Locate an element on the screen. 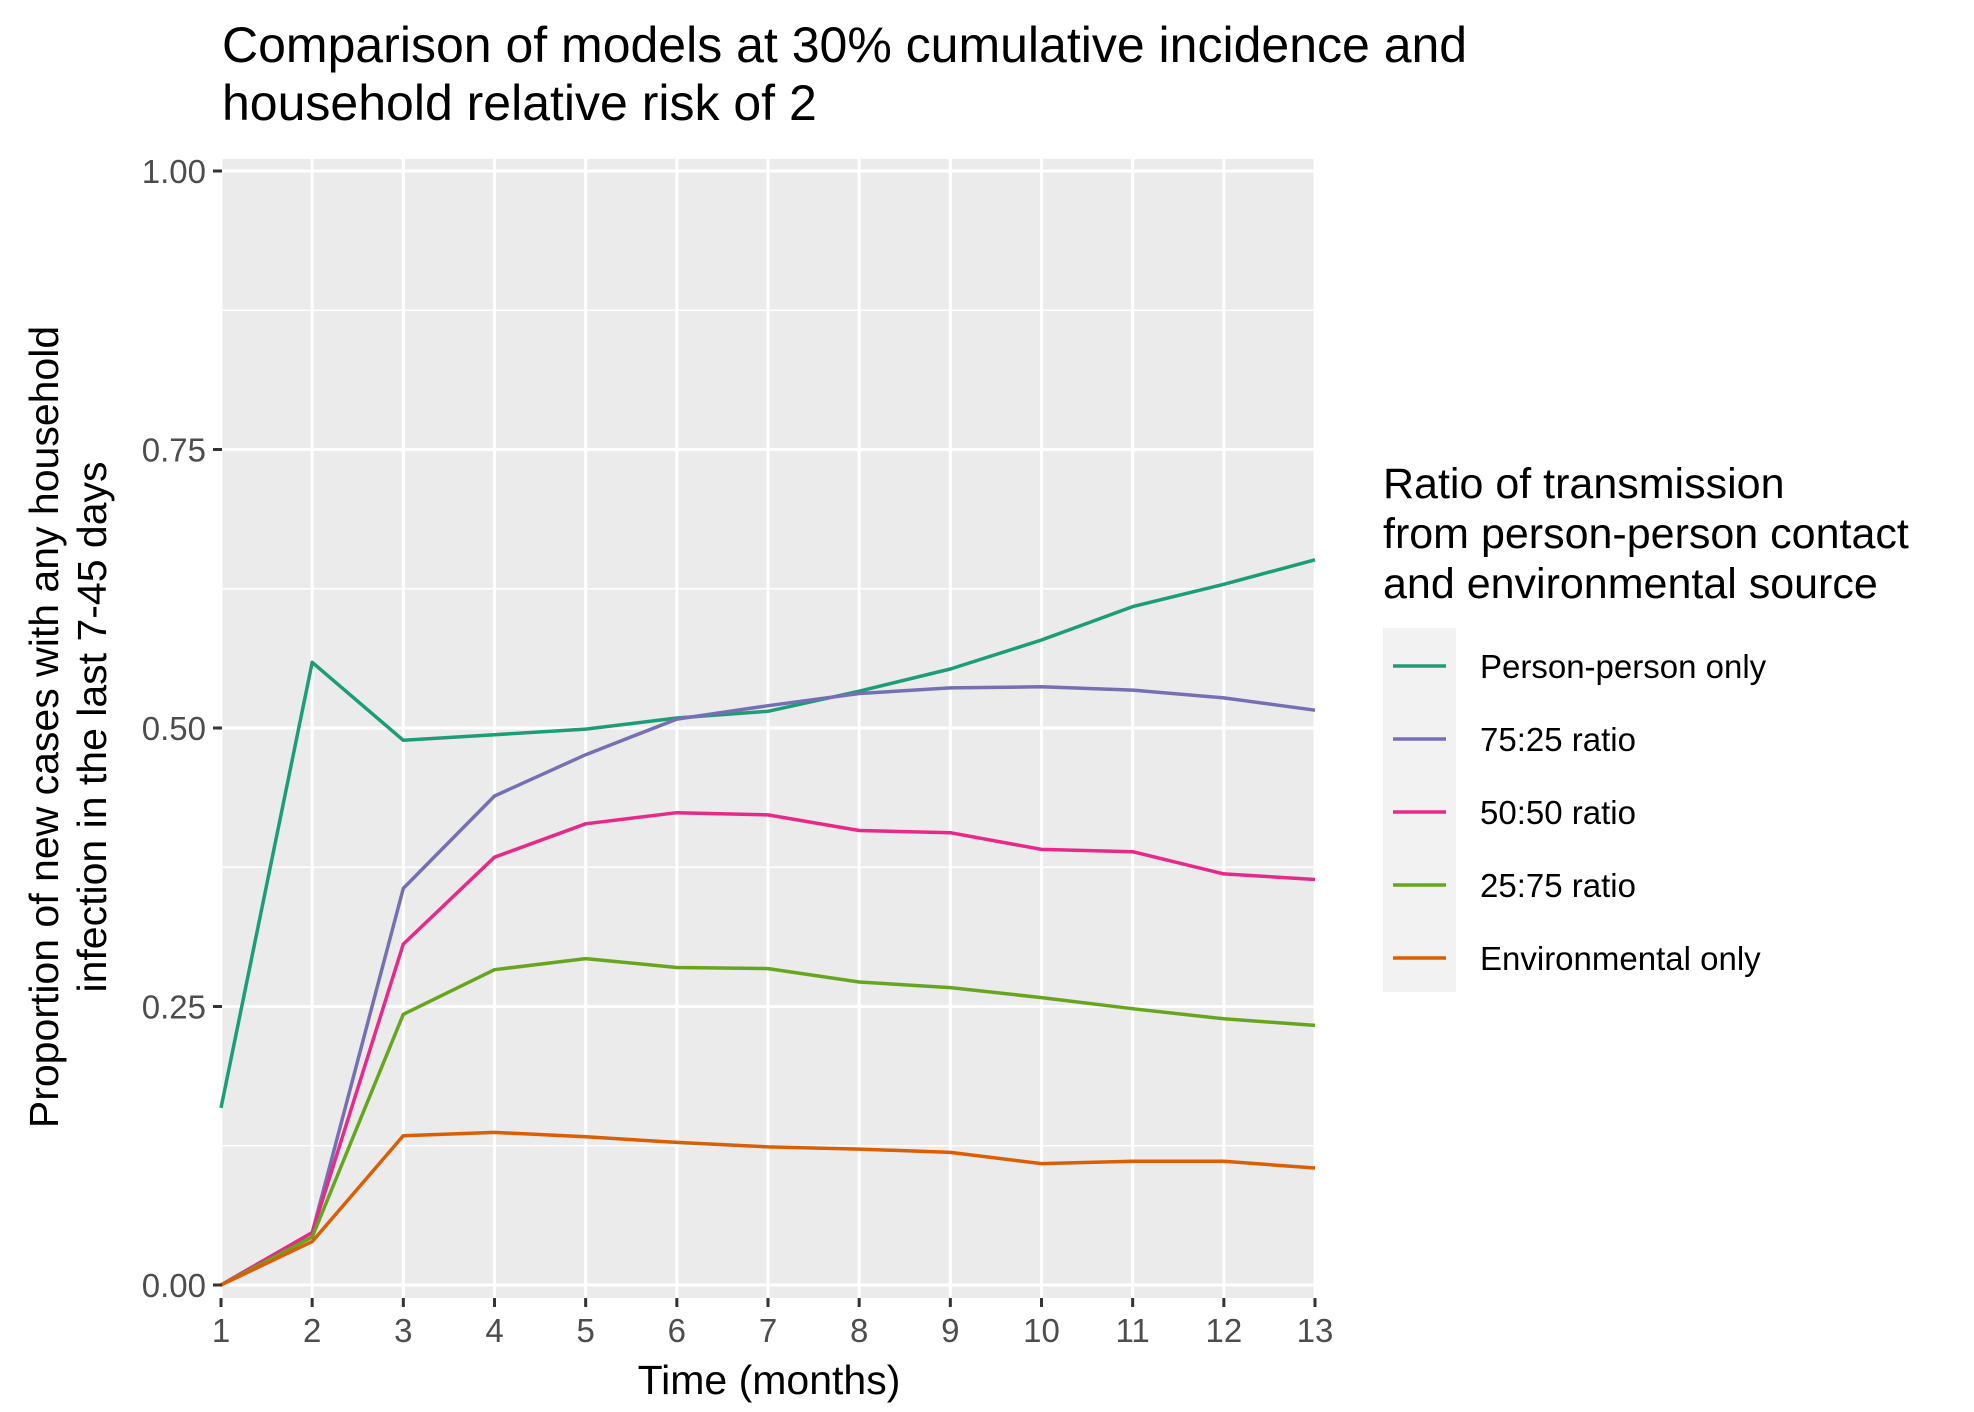  x-tick-label: 8 is located at coordinates (859, 1330).